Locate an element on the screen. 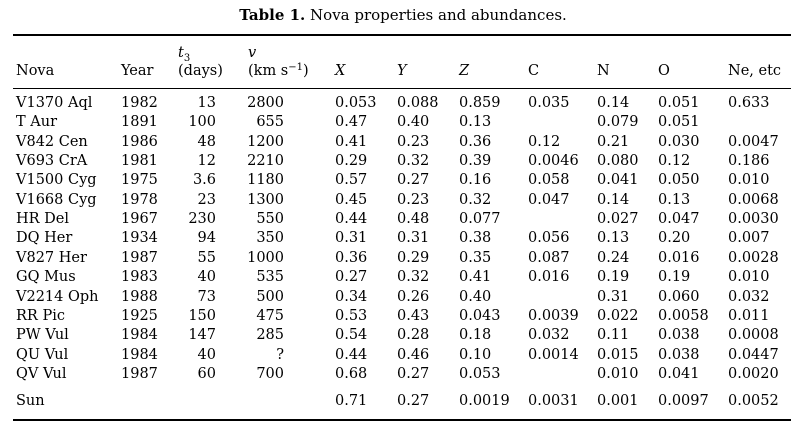 The width and height of the screenshot is (806, 437). table-row-6-ne: 0.0030 is located at coordinates (753, 219).